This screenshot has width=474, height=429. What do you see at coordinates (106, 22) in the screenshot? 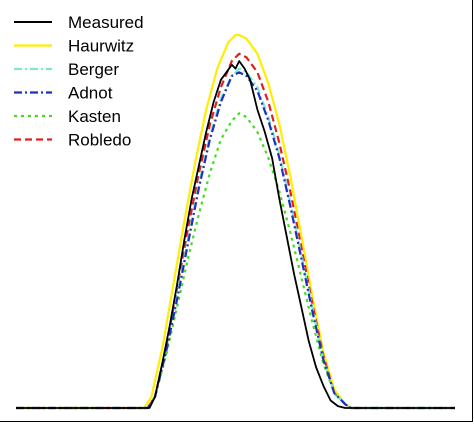
I see `legend-label-measured: Measured` at bounding box center [106, 22].